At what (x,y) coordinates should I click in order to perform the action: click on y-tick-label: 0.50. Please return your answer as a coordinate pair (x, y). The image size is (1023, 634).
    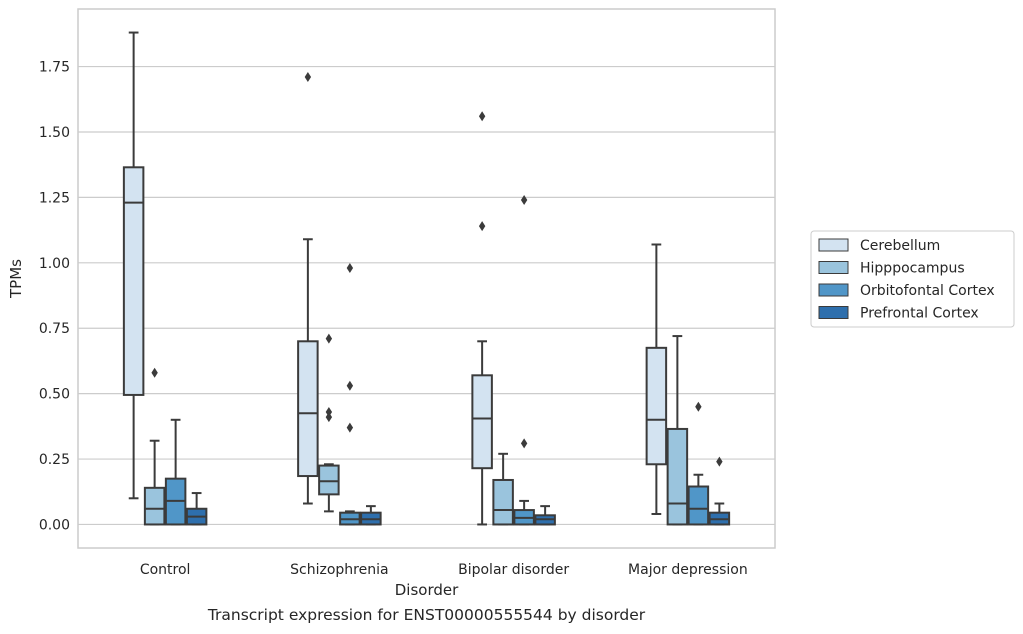
    Looking at the image, I should click on (54, 395).